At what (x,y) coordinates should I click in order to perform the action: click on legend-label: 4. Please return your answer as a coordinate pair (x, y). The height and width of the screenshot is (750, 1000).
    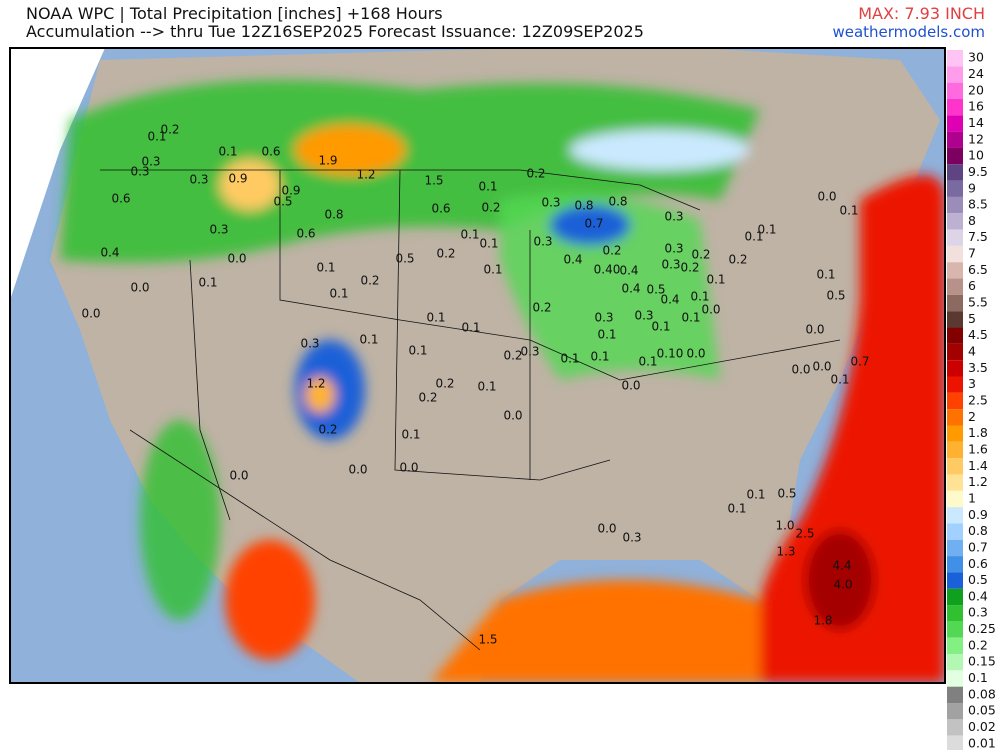
    Looking at the image, I should click on (972, 351).